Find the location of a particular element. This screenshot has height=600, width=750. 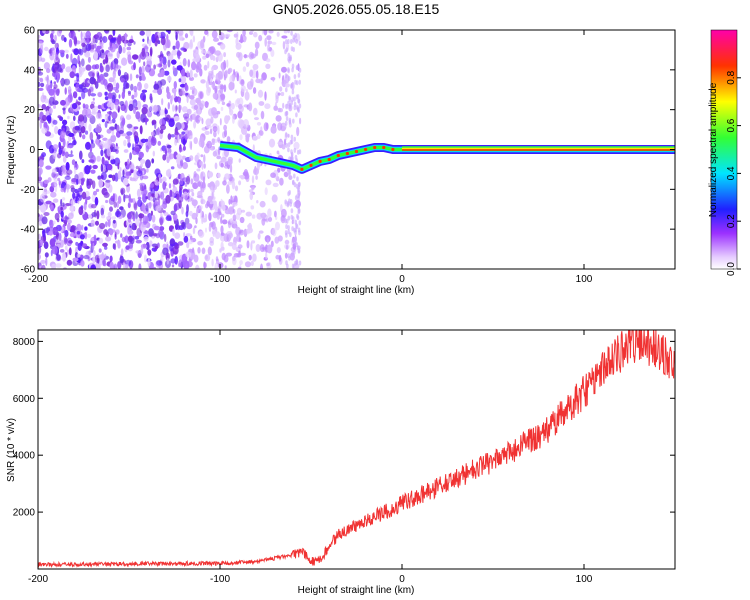

spectrogram-x-axis-label: Height of straight line (km) is located at coordinates (356, 290).